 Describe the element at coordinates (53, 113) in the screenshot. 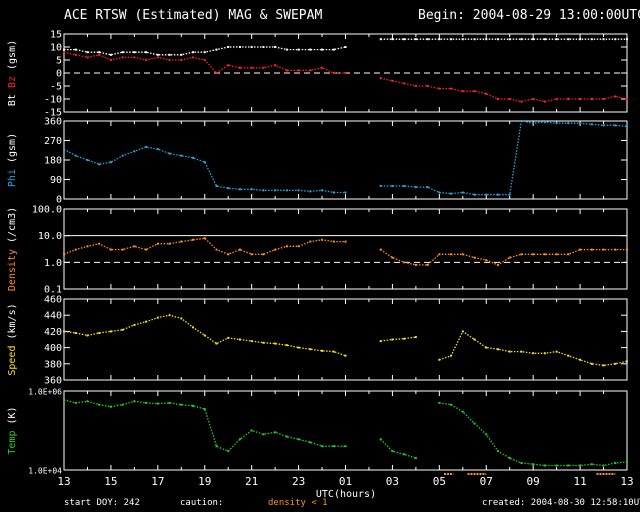

I see `y-tick-label: -15` at that location.